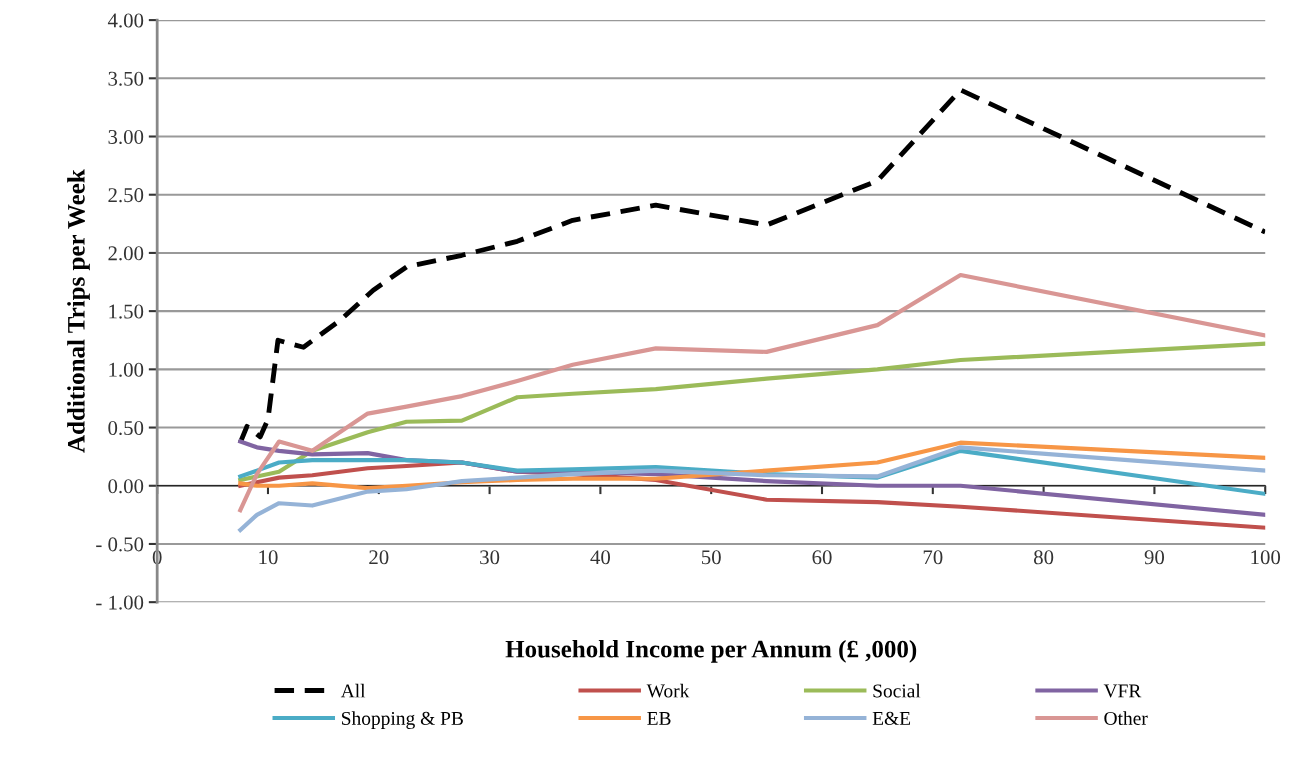 This screenshot has width=1299, height=773. Describe the element at coordinates (1043, 557) in the screenshot. I see `x-tick-label: 80` at that location.